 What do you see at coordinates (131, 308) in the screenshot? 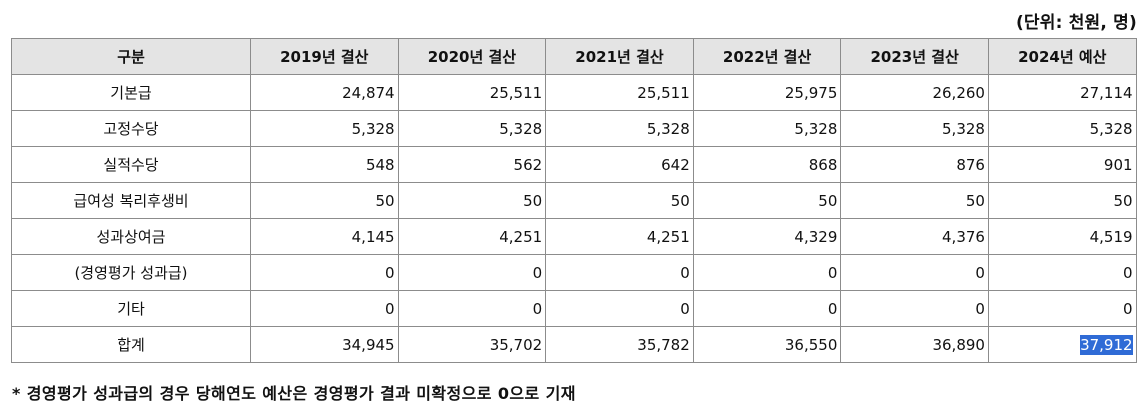
I see `row-label: 기타` at bounding box center [131, 308].